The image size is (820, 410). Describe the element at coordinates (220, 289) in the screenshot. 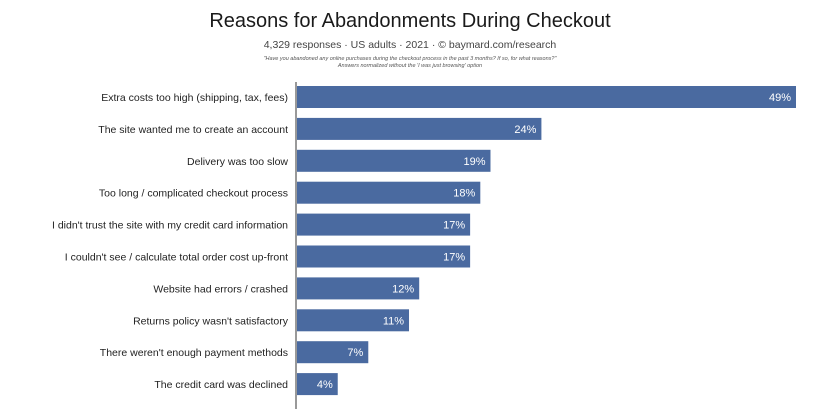

I see `category-label-6: Website had errors / crashed` at that location.